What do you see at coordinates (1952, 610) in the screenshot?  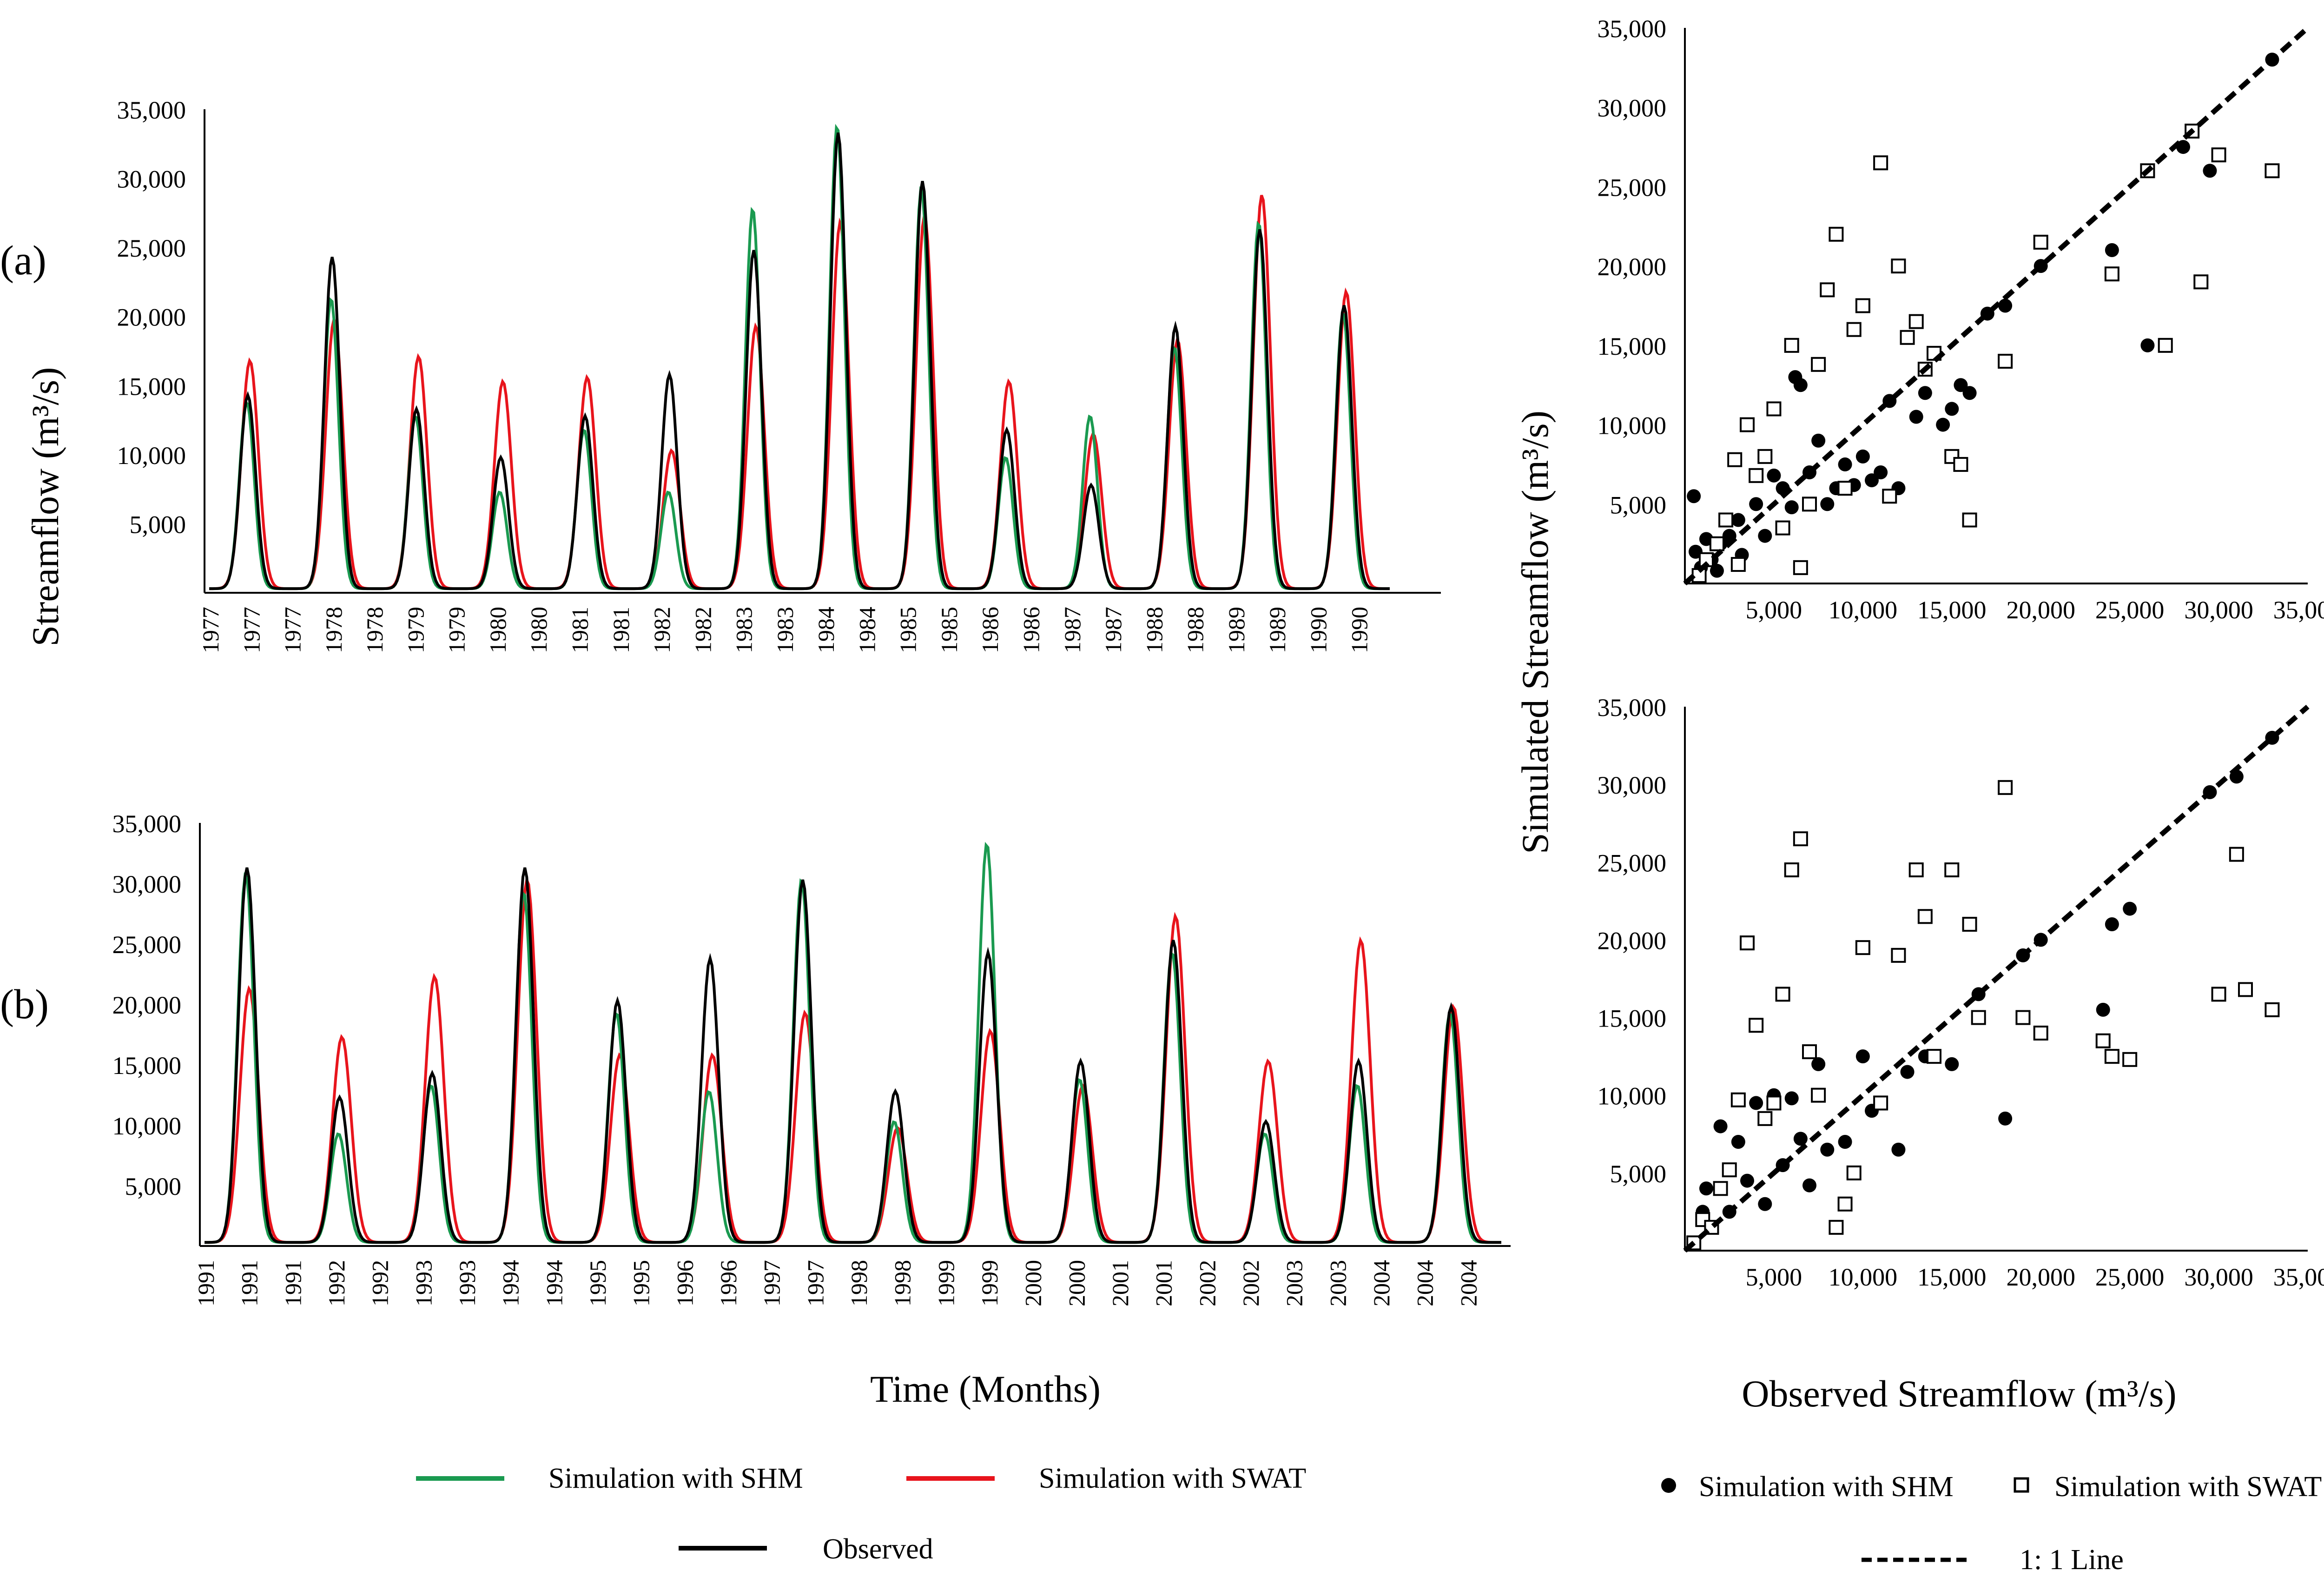 I see `x-tick-label: 15,000` at bounding box center [1952, 610].